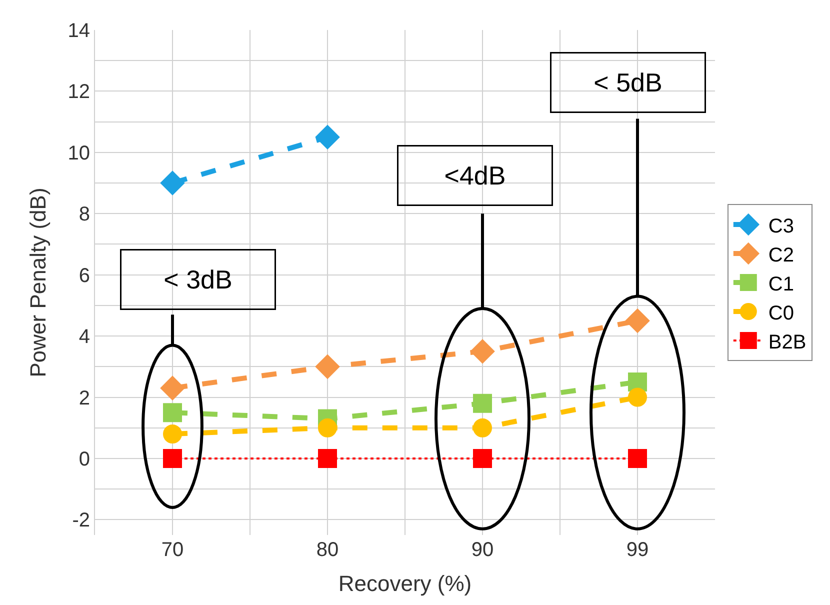 The width and height of the screenshot is (830, 605). Describe the element at coordinates (475, 175) in the screenshot. I see `annotation: <4dB` at that location.